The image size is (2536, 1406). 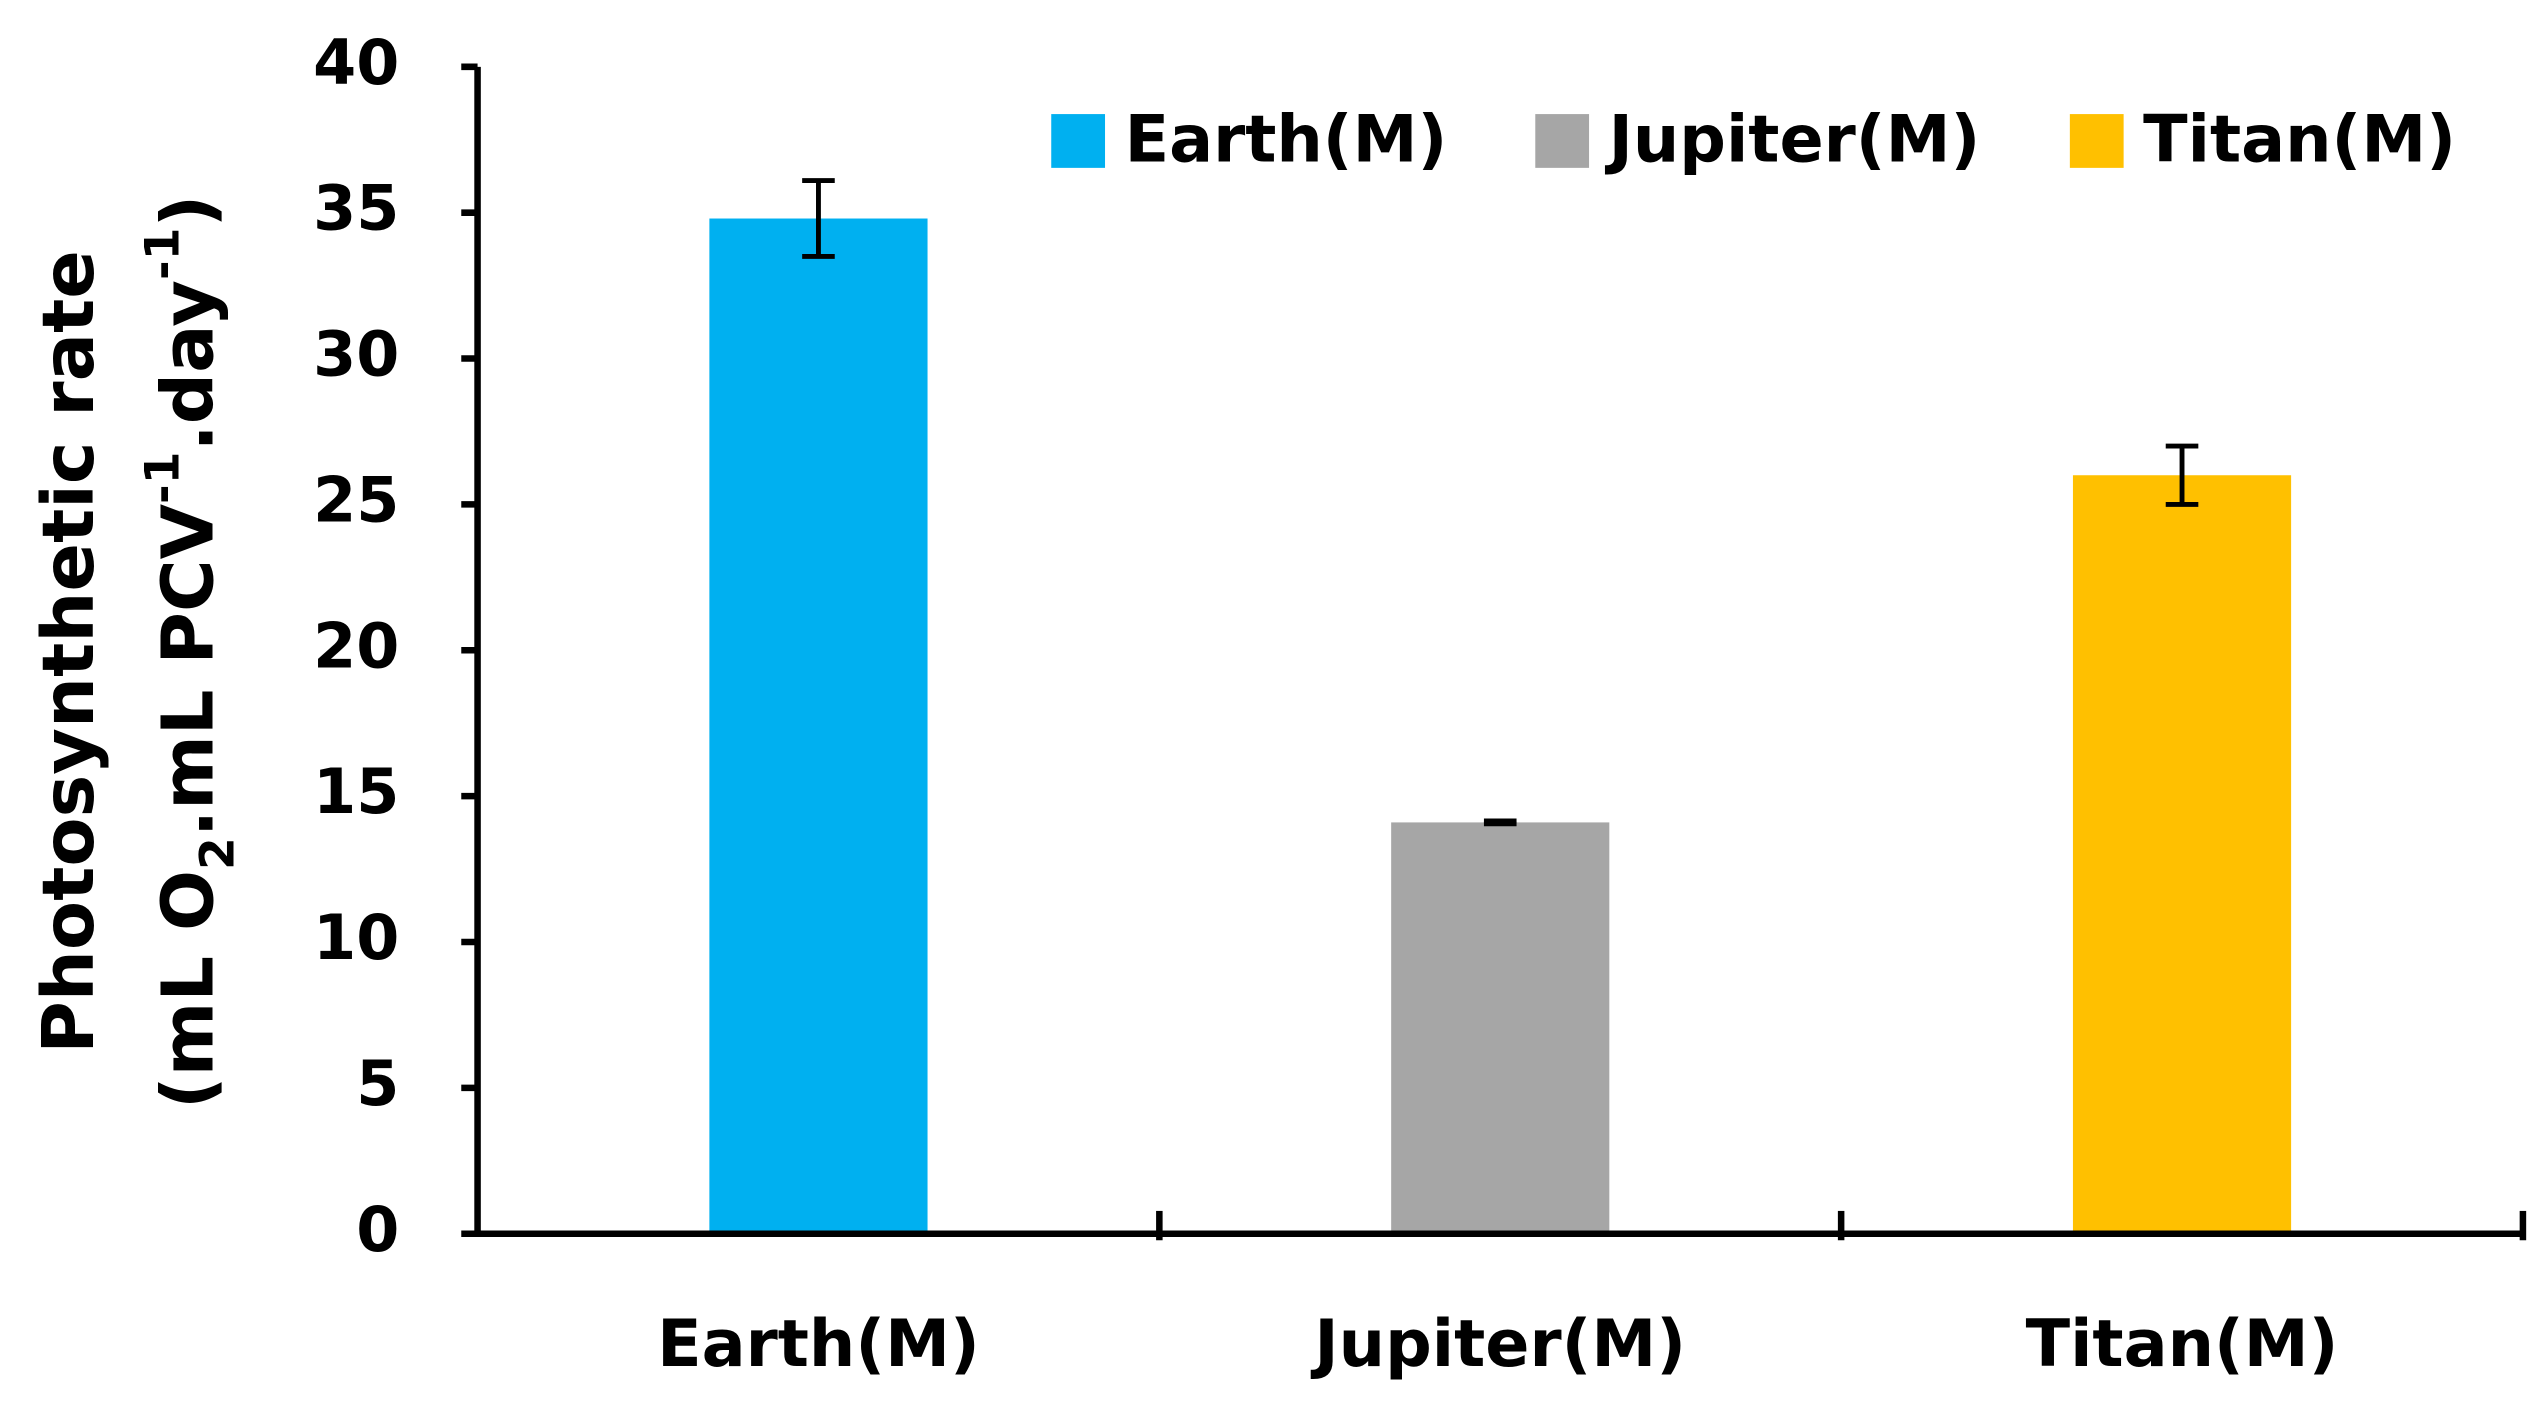 What do you see at coordinates (187, 989) in the screenshot?
I see `y-axis-title-part: (mL O` at bounding box center [187, 989].